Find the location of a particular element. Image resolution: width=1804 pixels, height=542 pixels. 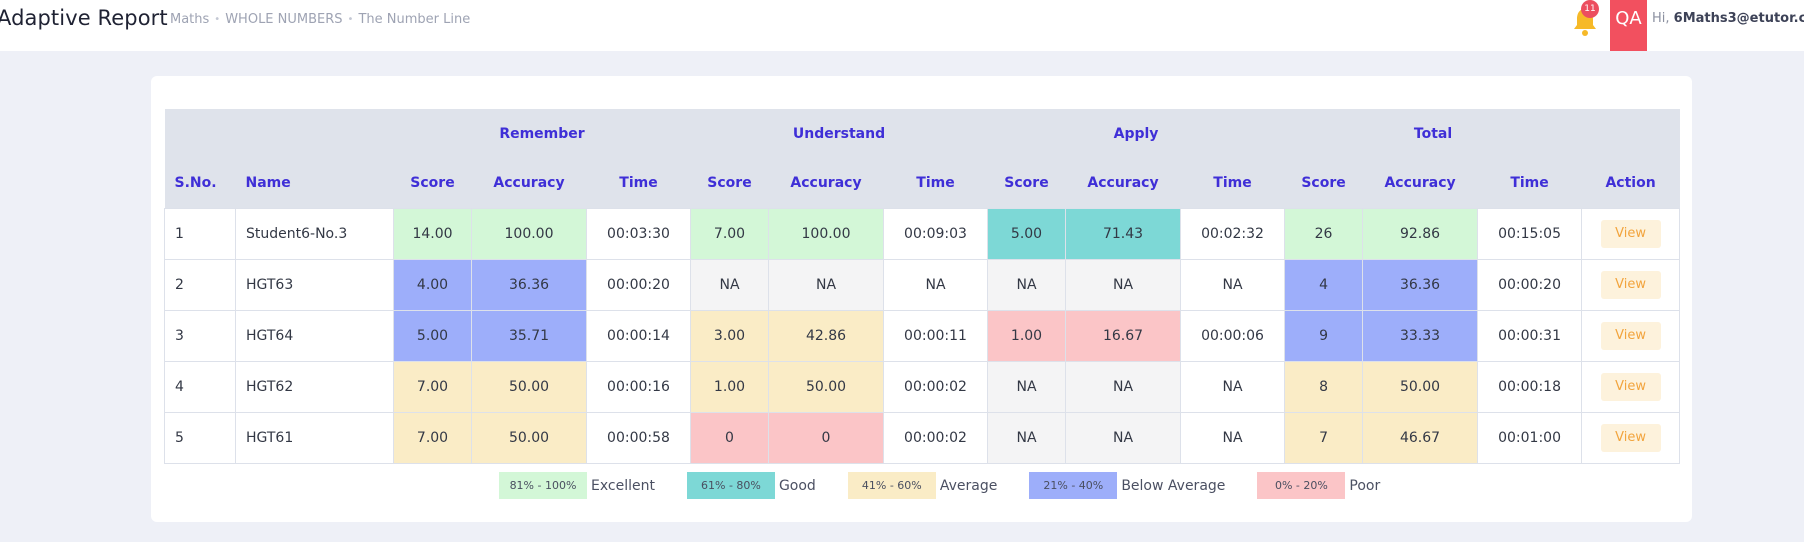

cell-understand-accuracy: 42.86 is located at coordinates (826, 336).